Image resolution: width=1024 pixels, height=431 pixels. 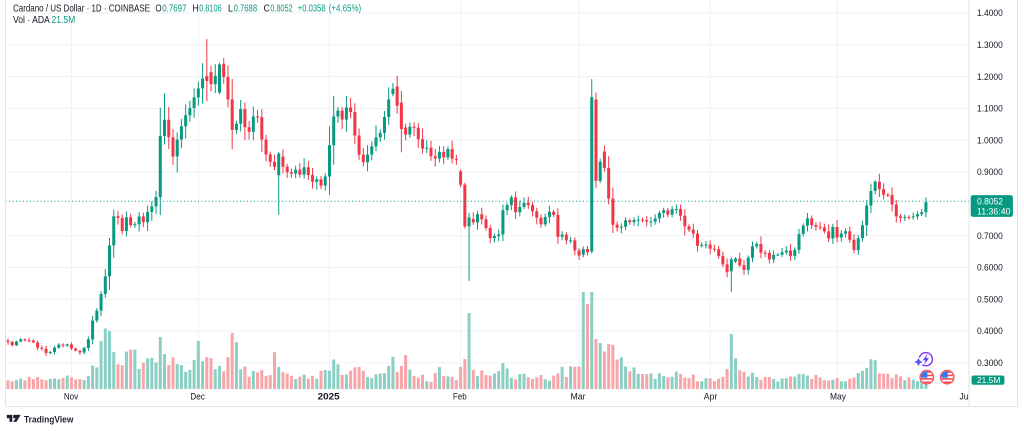 What do you see at coordinates (994, 212) in the screenshot?
I see `svg-text: 11:36:40` at bounding box center [994, 212].